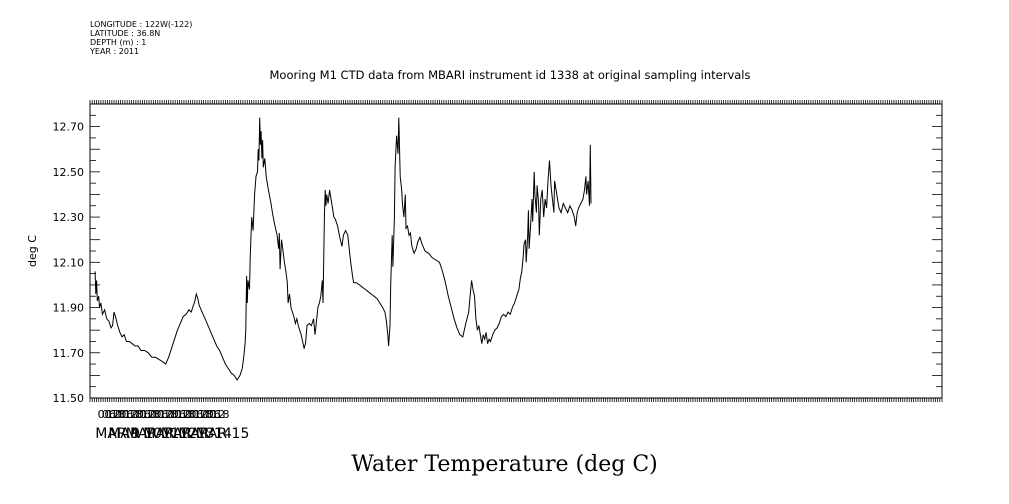 This screenshot has width=1009, height=504. Describe the element at coordinates (141, 24) in the screenshot. I see `longitude-label: LONGITUDE : 122W(-122)` at that location.